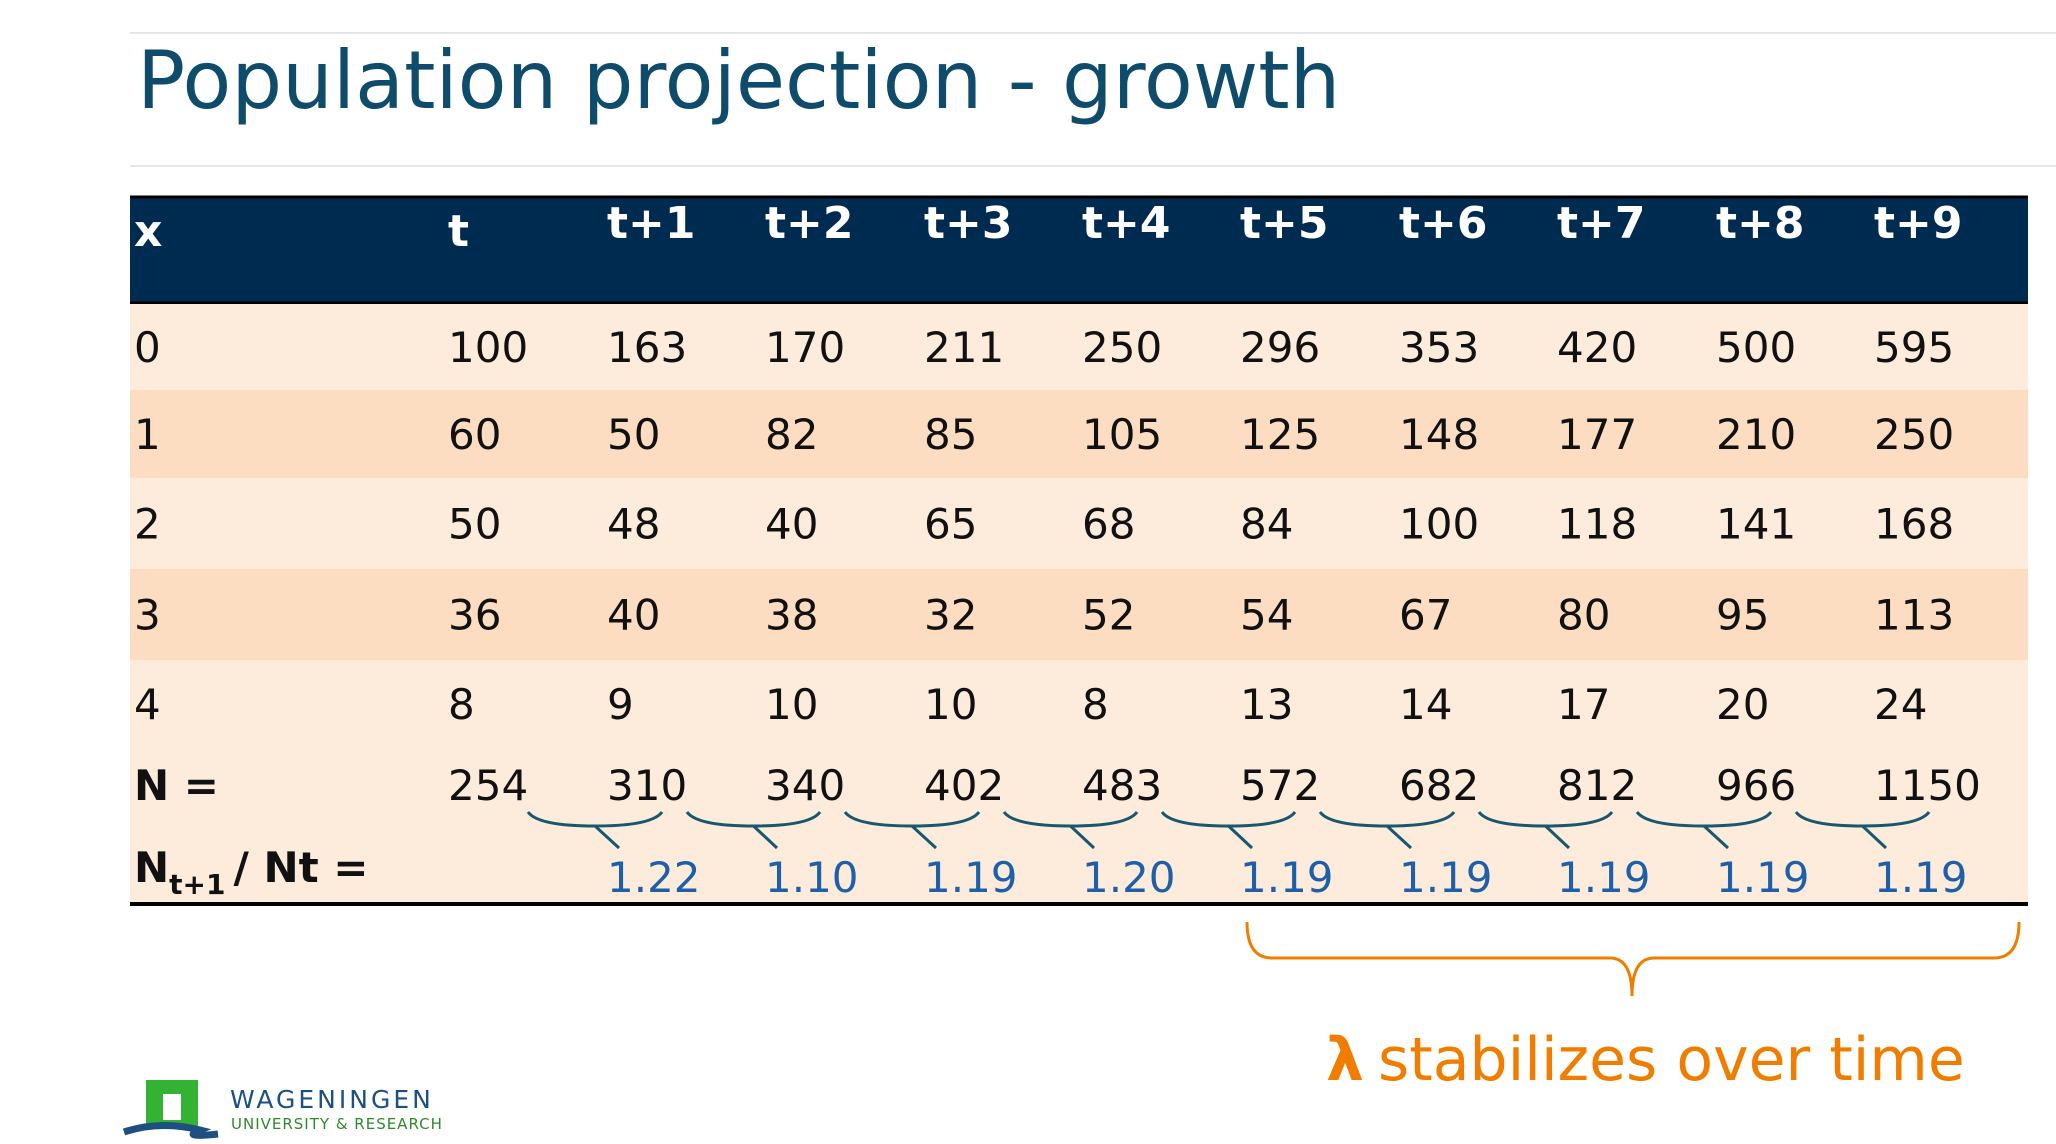  I want to click on n-value: 1150, so click(1927, 785).